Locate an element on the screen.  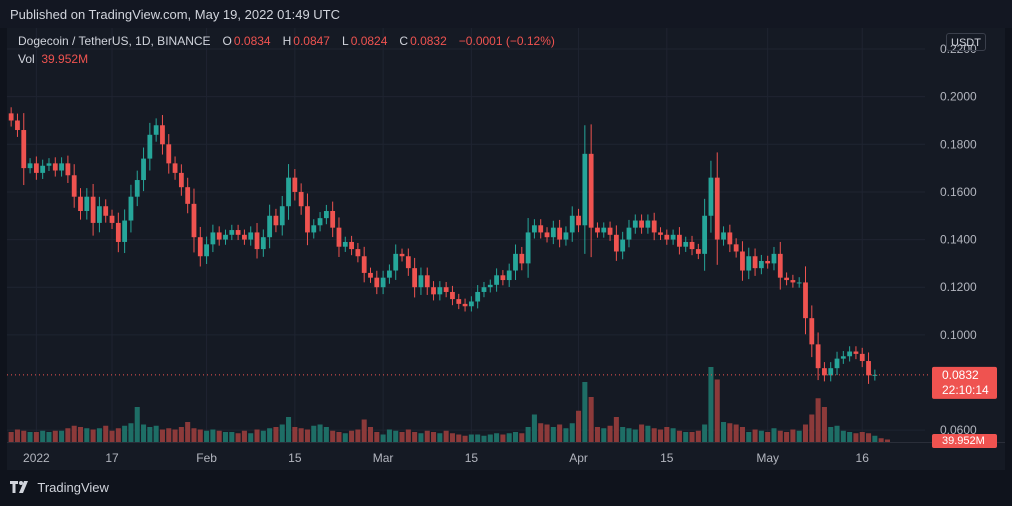
x-tick-label: May is located at coordinates (767, 458).